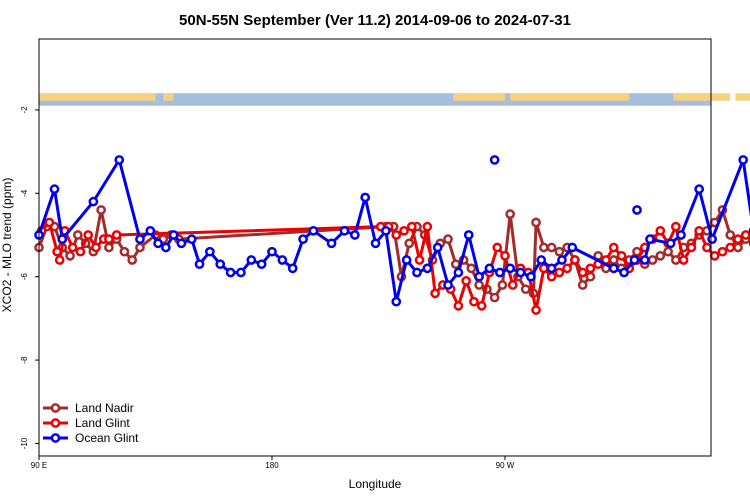 Image resolution: width=750 pixels, height=500 pixels. What do you see at coordinates (107, 438) in the screenshot?
I see `legend-label: Ocean Glint` at bounding box center [107, 438].